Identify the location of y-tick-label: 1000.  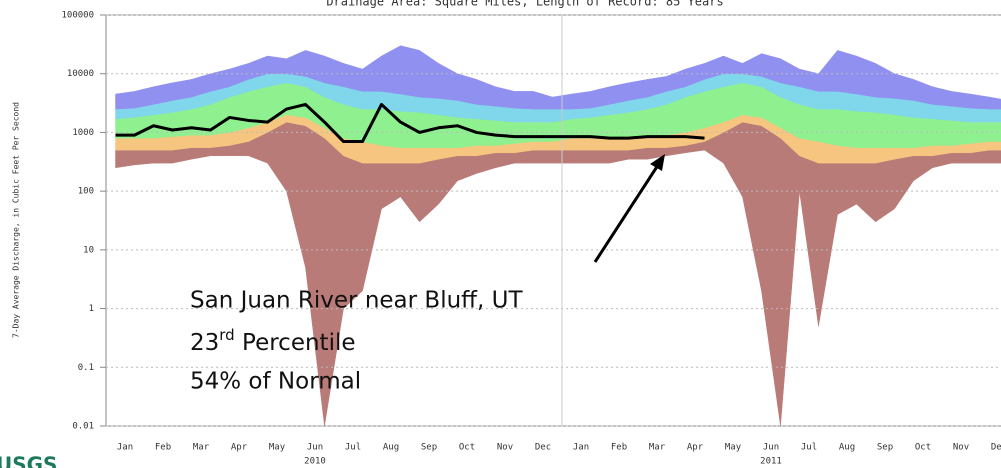
(83, 133).